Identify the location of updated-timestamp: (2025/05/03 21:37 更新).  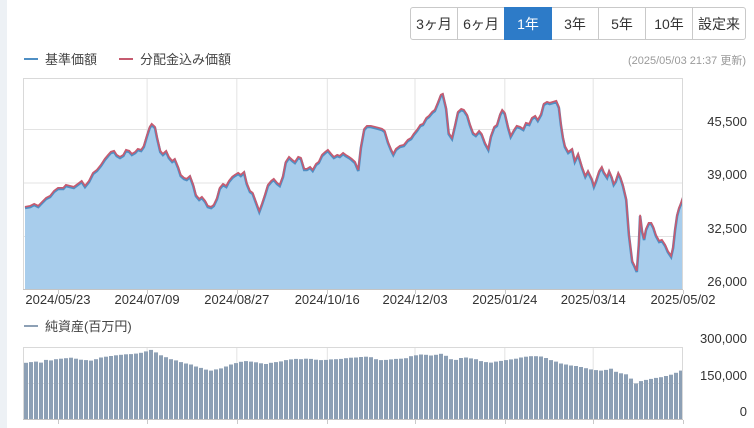
(686, 61).